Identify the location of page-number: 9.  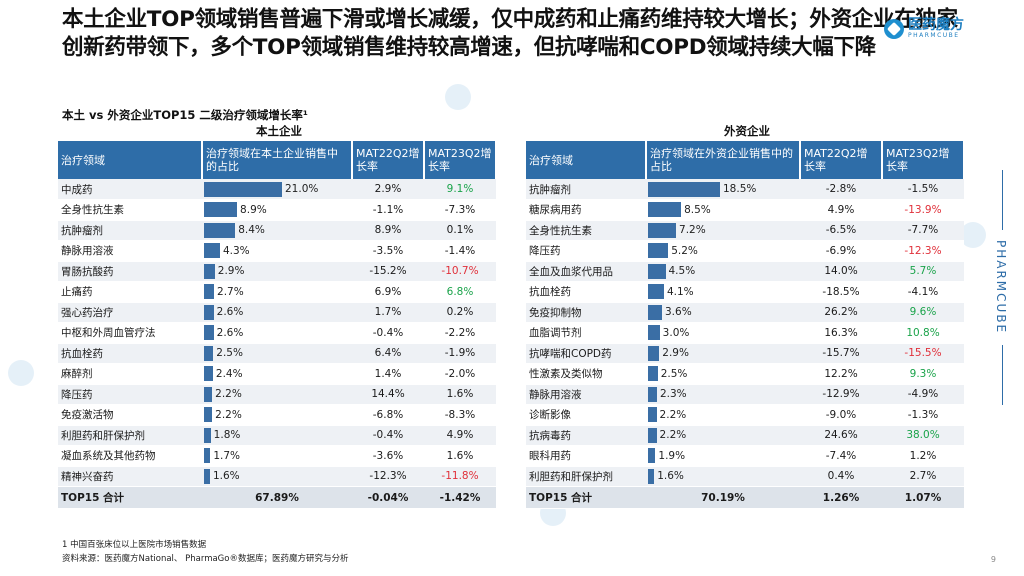
(993, 559).